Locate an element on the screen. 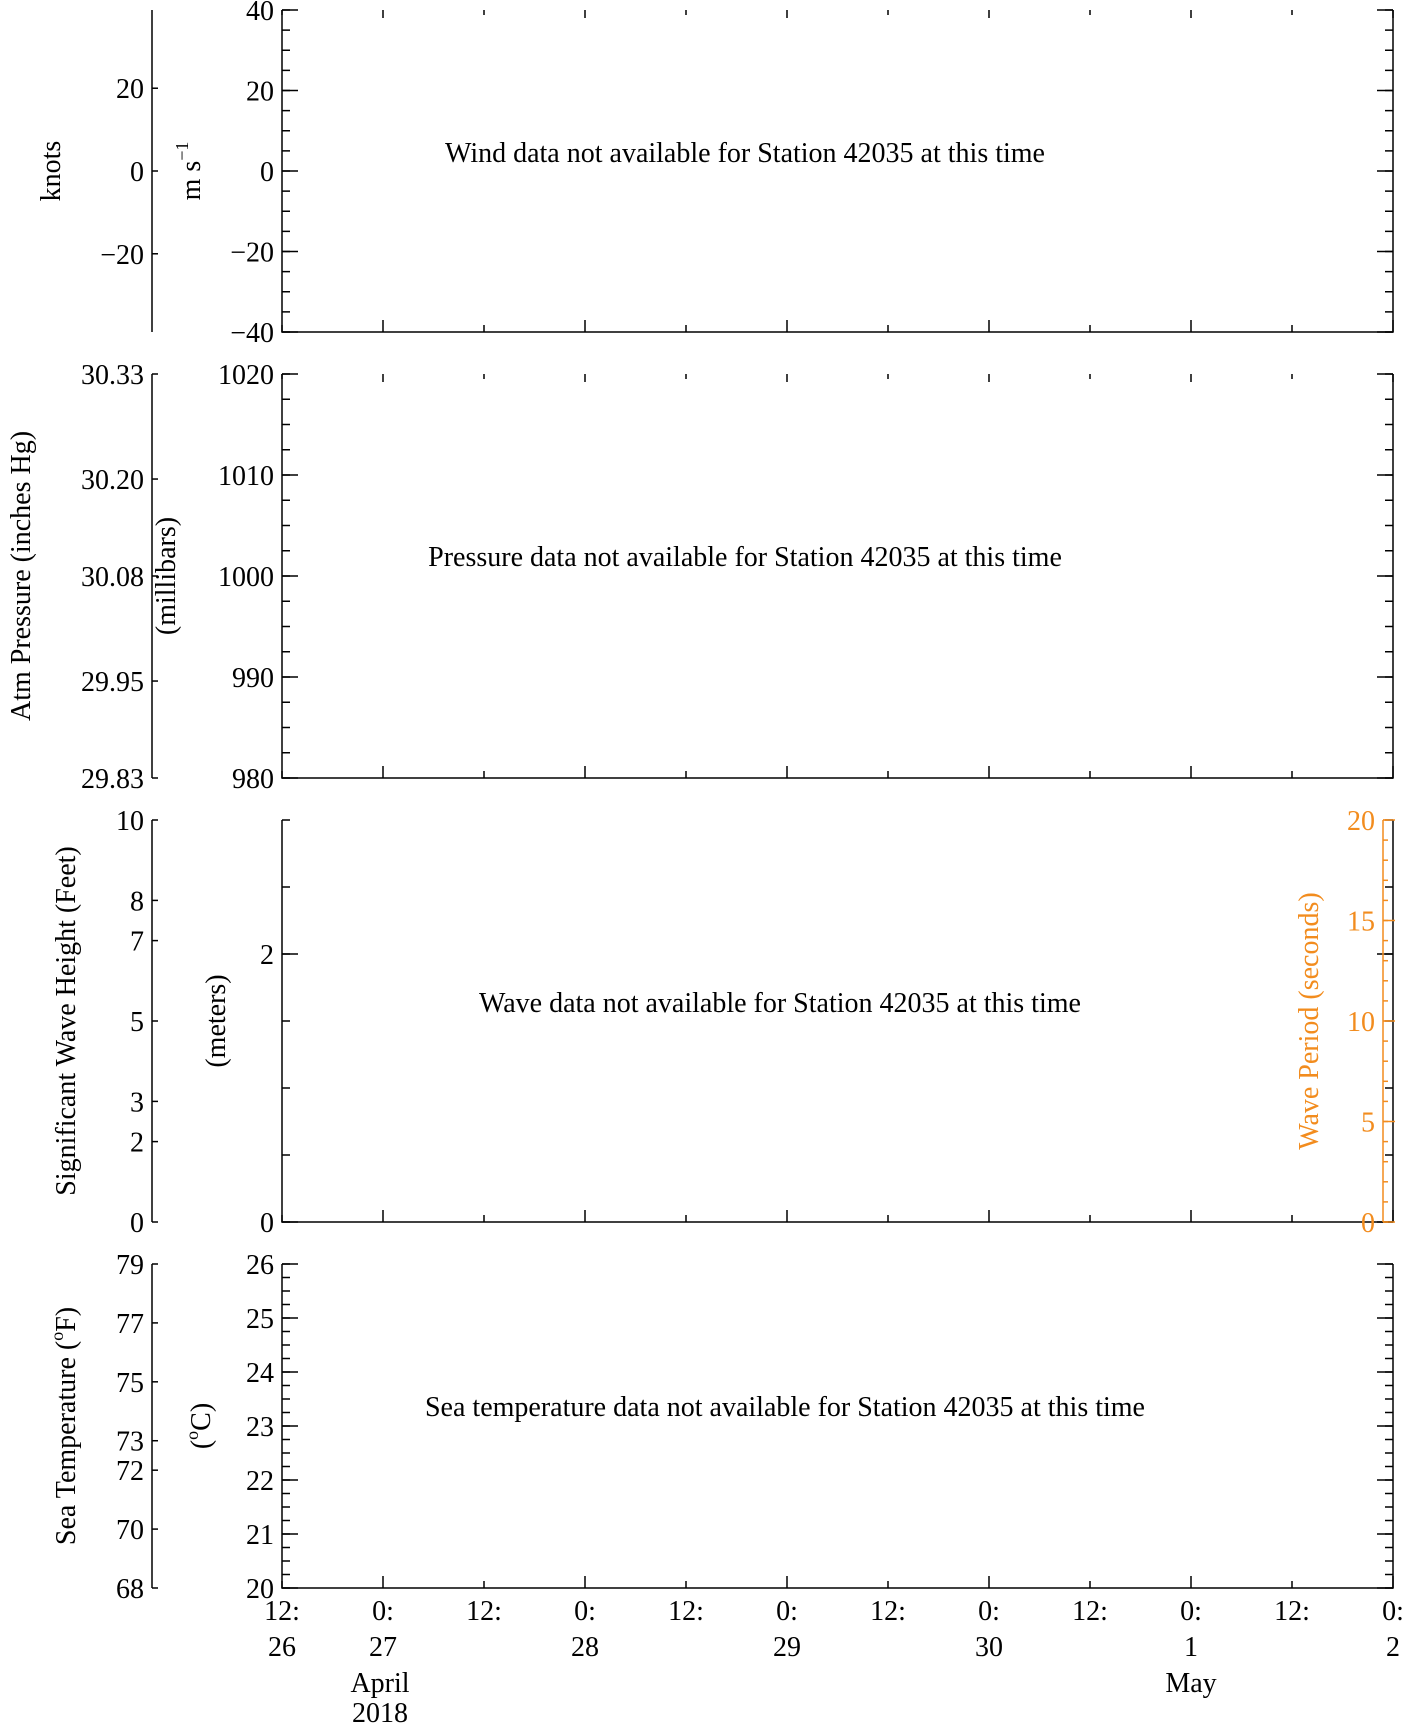 The image size is (1413, 1723). y-outer-axis-title: Significant Wave Height (Feet) is located at coordinates (66, 1020).